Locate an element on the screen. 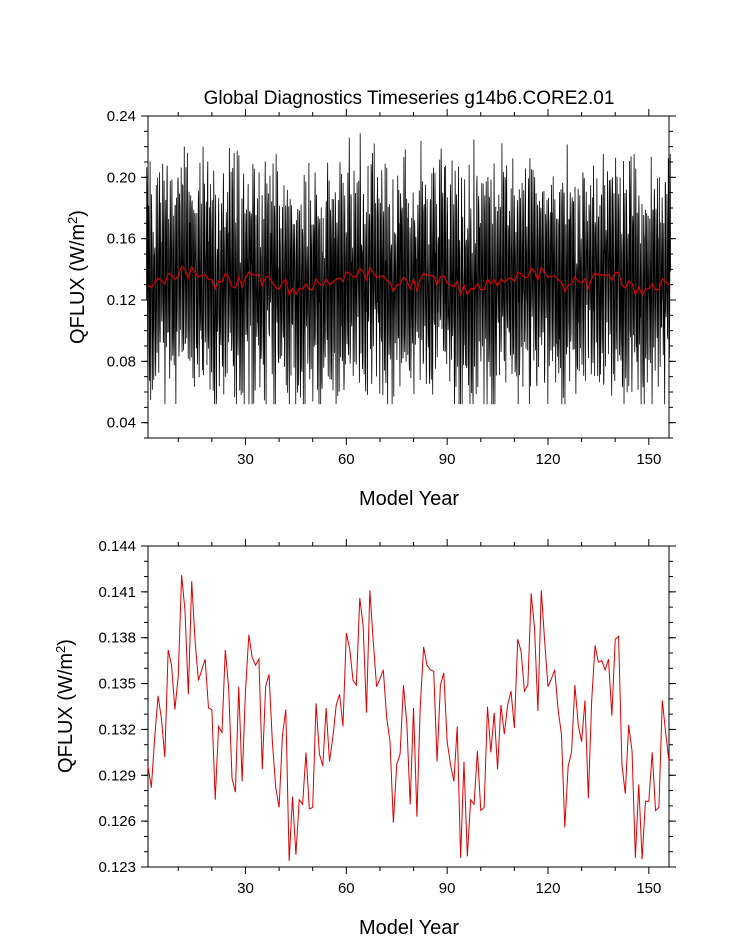 This screenshot has height=950, width=733. y-tick-label: 0.144 is located at coordinates (117, 546).